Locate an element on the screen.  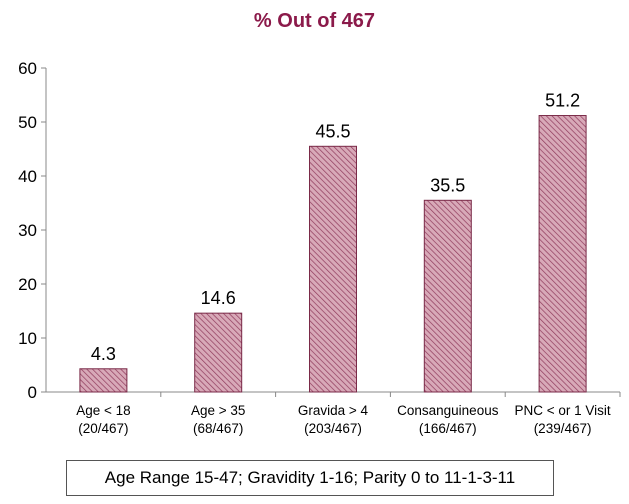
data-label: 51.2 is located at coordinates (562, 101).